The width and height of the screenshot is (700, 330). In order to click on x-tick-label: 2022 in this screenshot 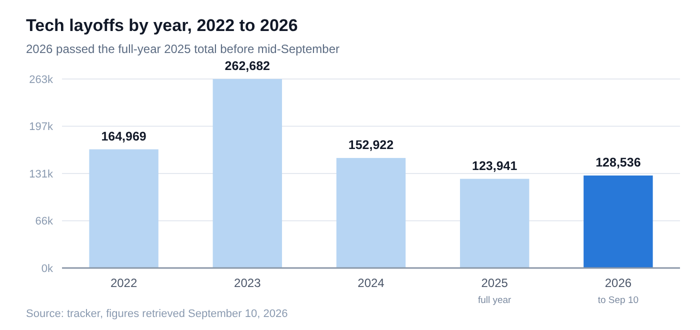, I will do `click(124, 283)`.